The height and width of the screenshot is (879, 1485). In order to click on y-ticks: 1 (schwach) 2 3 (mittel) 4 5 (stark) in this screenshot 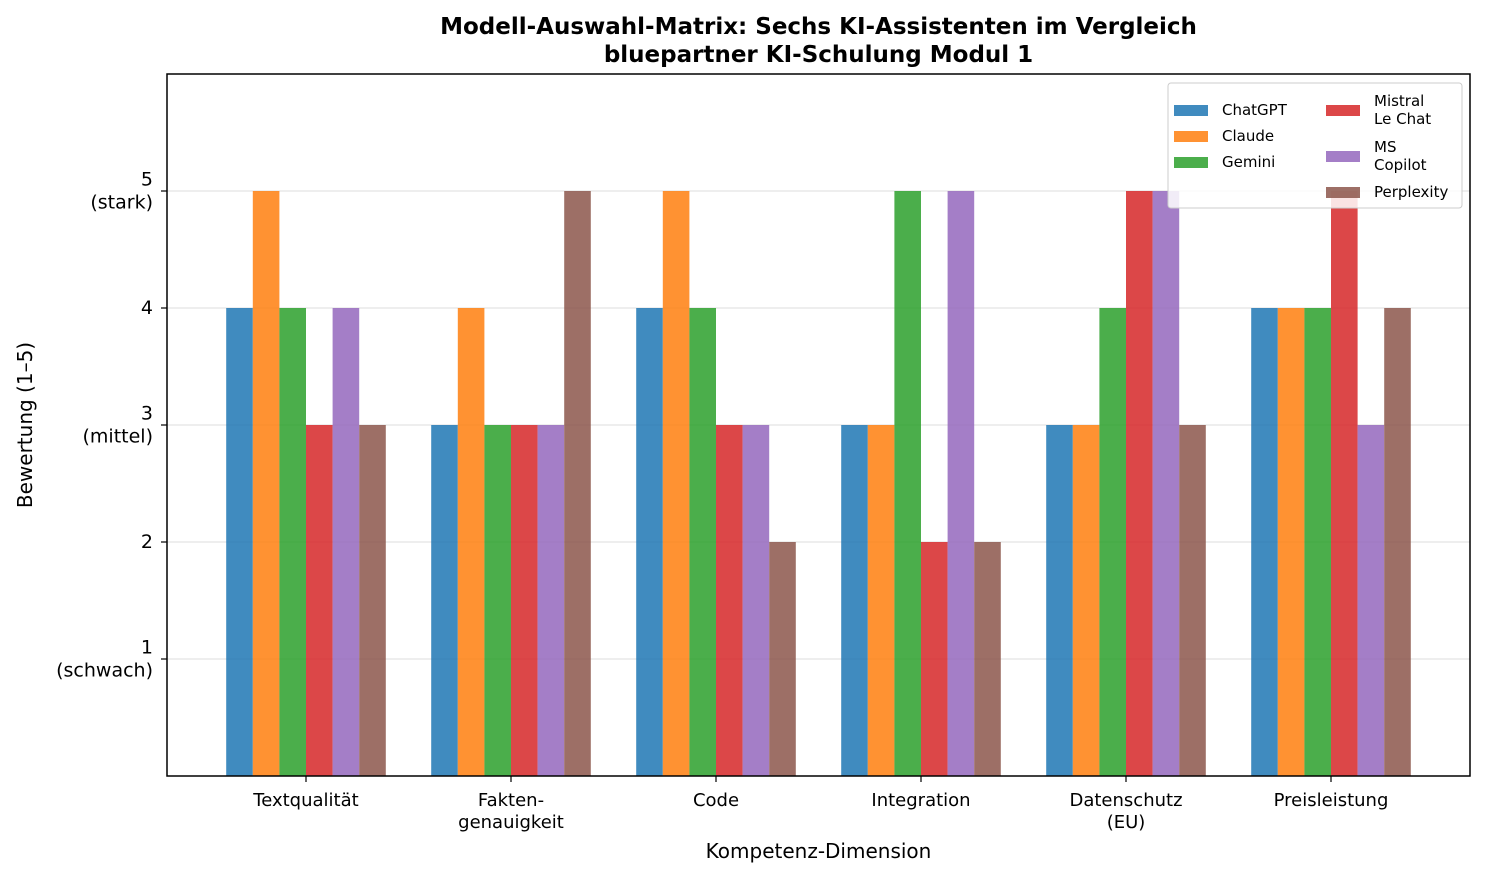, I will do `click(111, 425)`.